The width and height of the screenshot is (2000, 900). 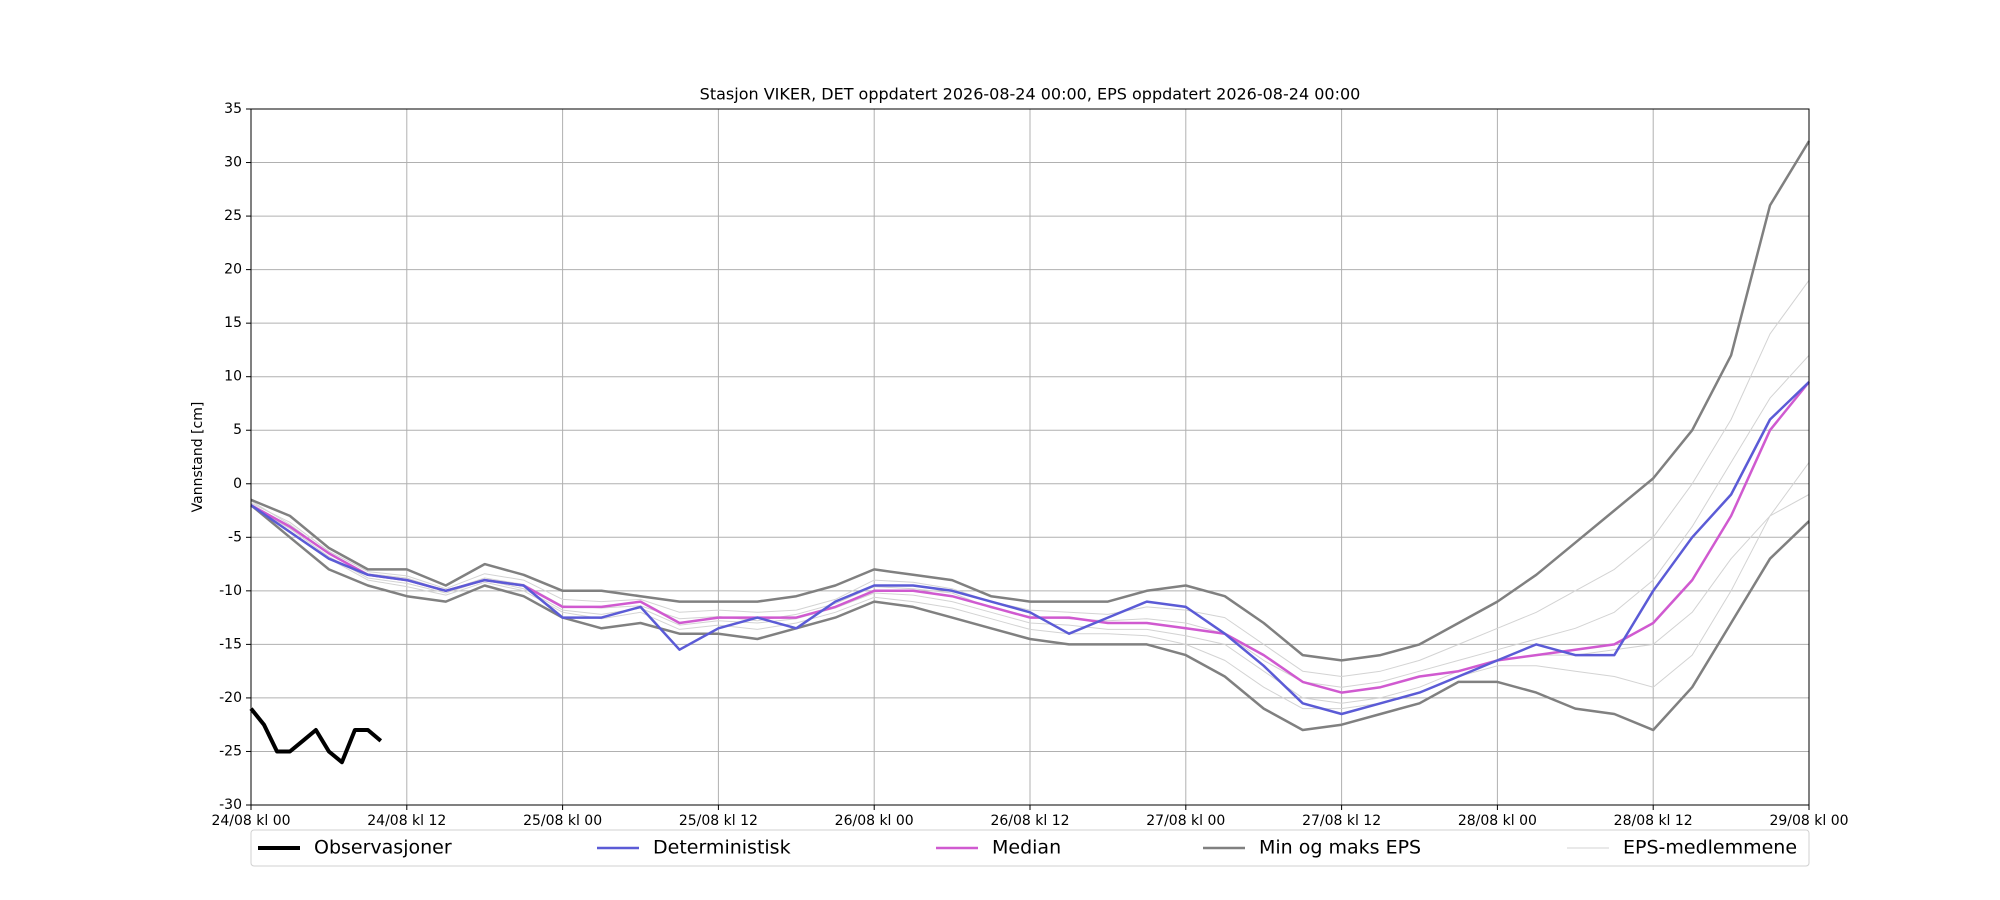 What do you see at coordinates (233, 216) in the screenshot?
I see `y-tick-label: 25` at bounding box center [233, 216].